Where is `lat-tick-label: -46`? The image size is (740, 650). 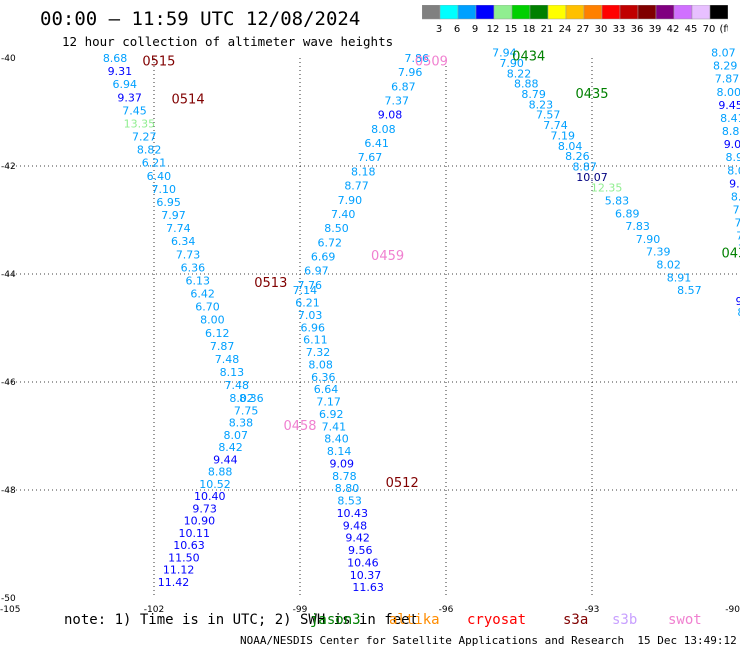
lat-tick-label: -46 is located at coordinates (8, 383).